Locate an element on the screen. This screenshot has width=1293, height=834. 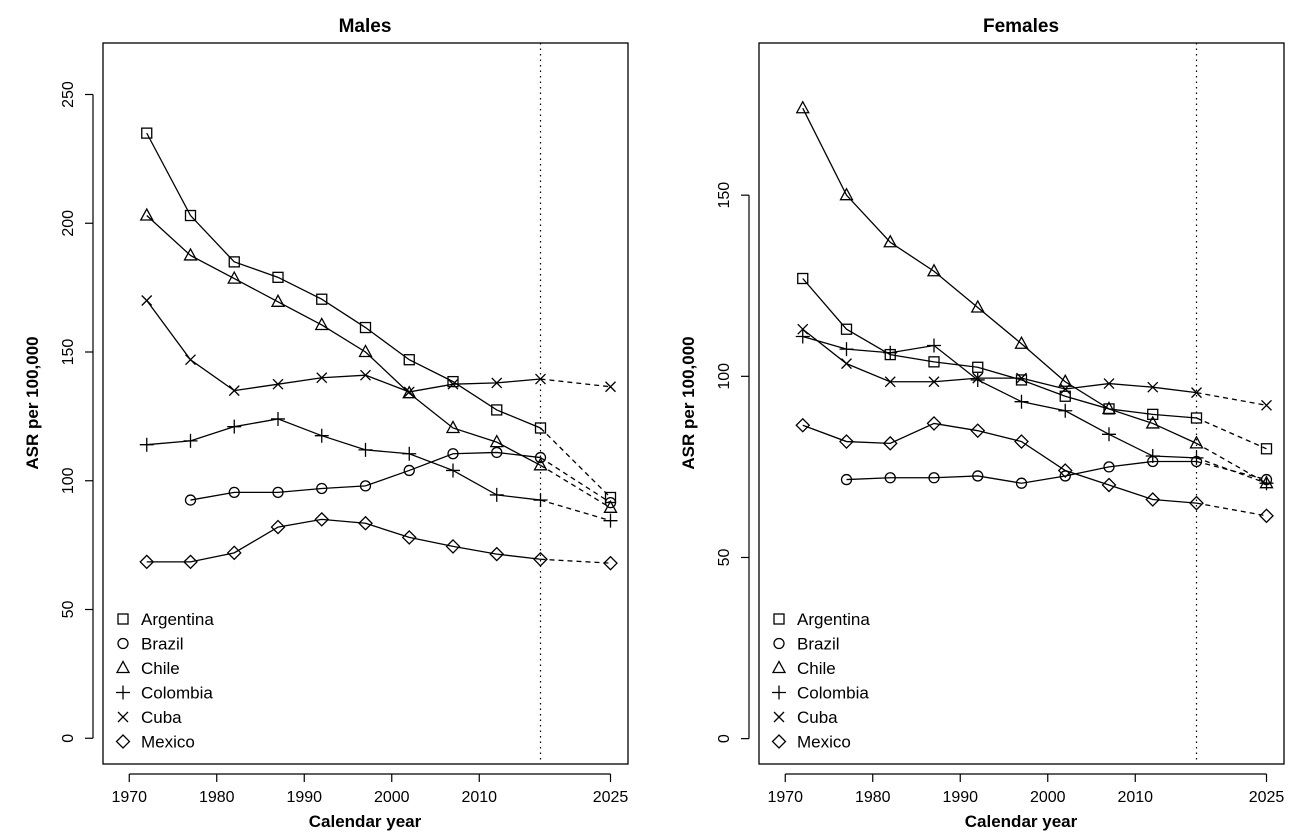
chart-title: Females is located at coordinates (1021, 26).